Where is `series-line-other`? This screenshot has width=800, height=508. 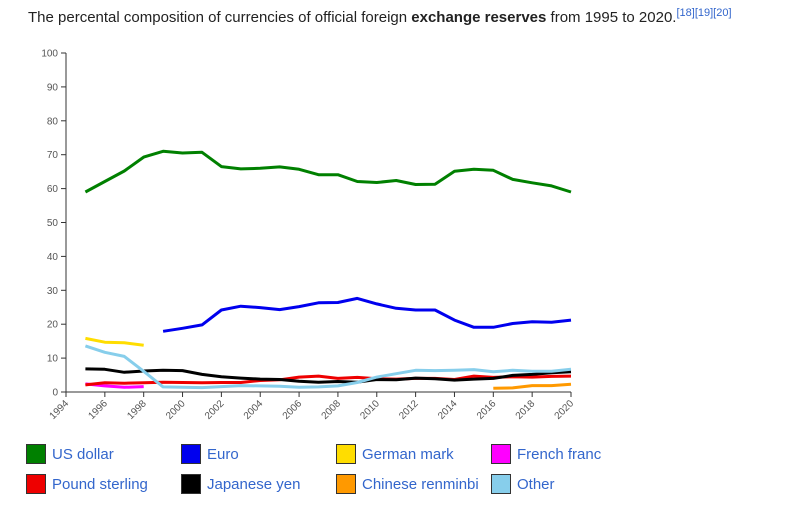 series-line-other is located at coordinates (328, 367).